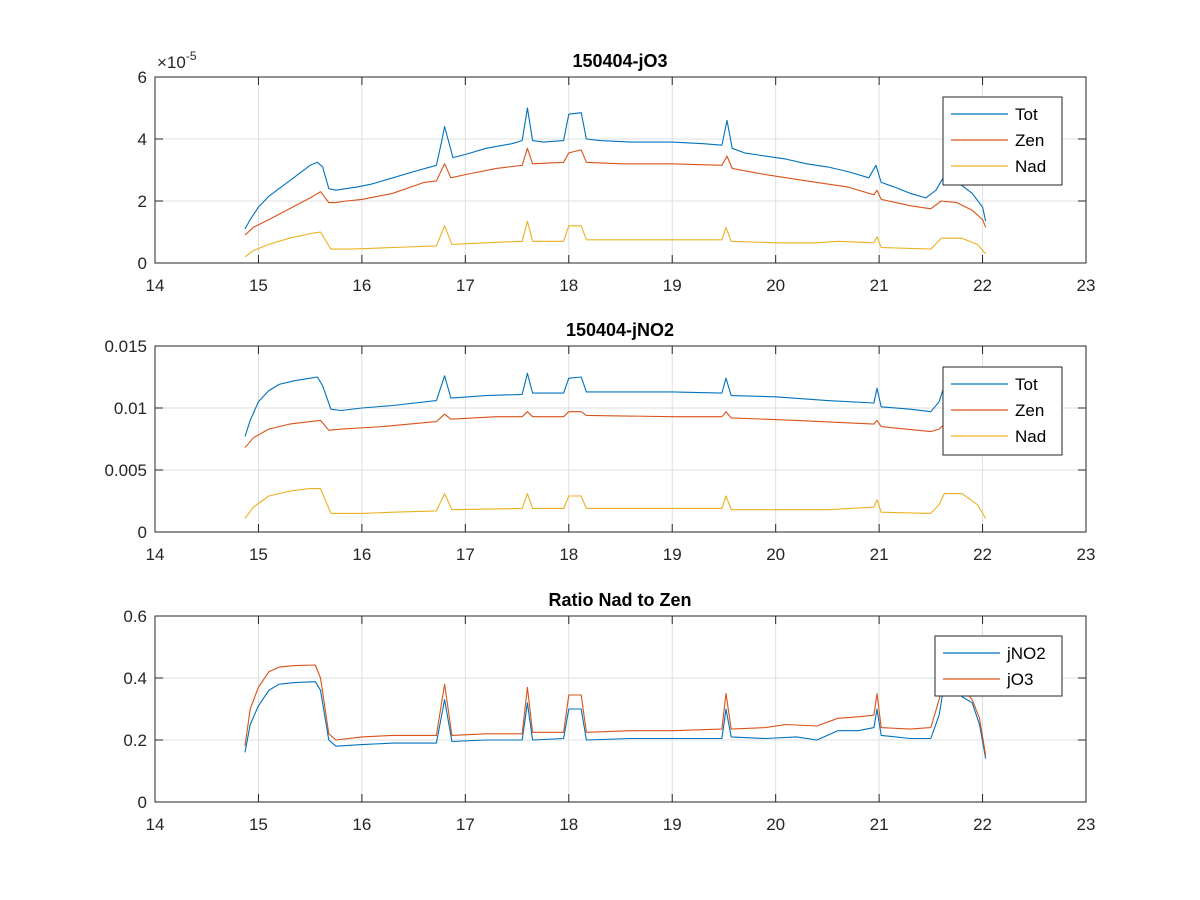 The image size is (1200, 900). I want to click on y-tick-label: 0.005, so click(125, 470).